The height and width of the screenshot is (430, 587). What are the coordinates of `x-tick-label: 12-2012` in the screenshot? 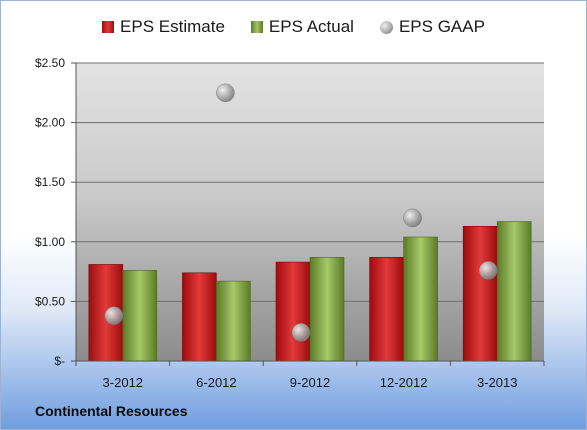 It's located at (404, 382).